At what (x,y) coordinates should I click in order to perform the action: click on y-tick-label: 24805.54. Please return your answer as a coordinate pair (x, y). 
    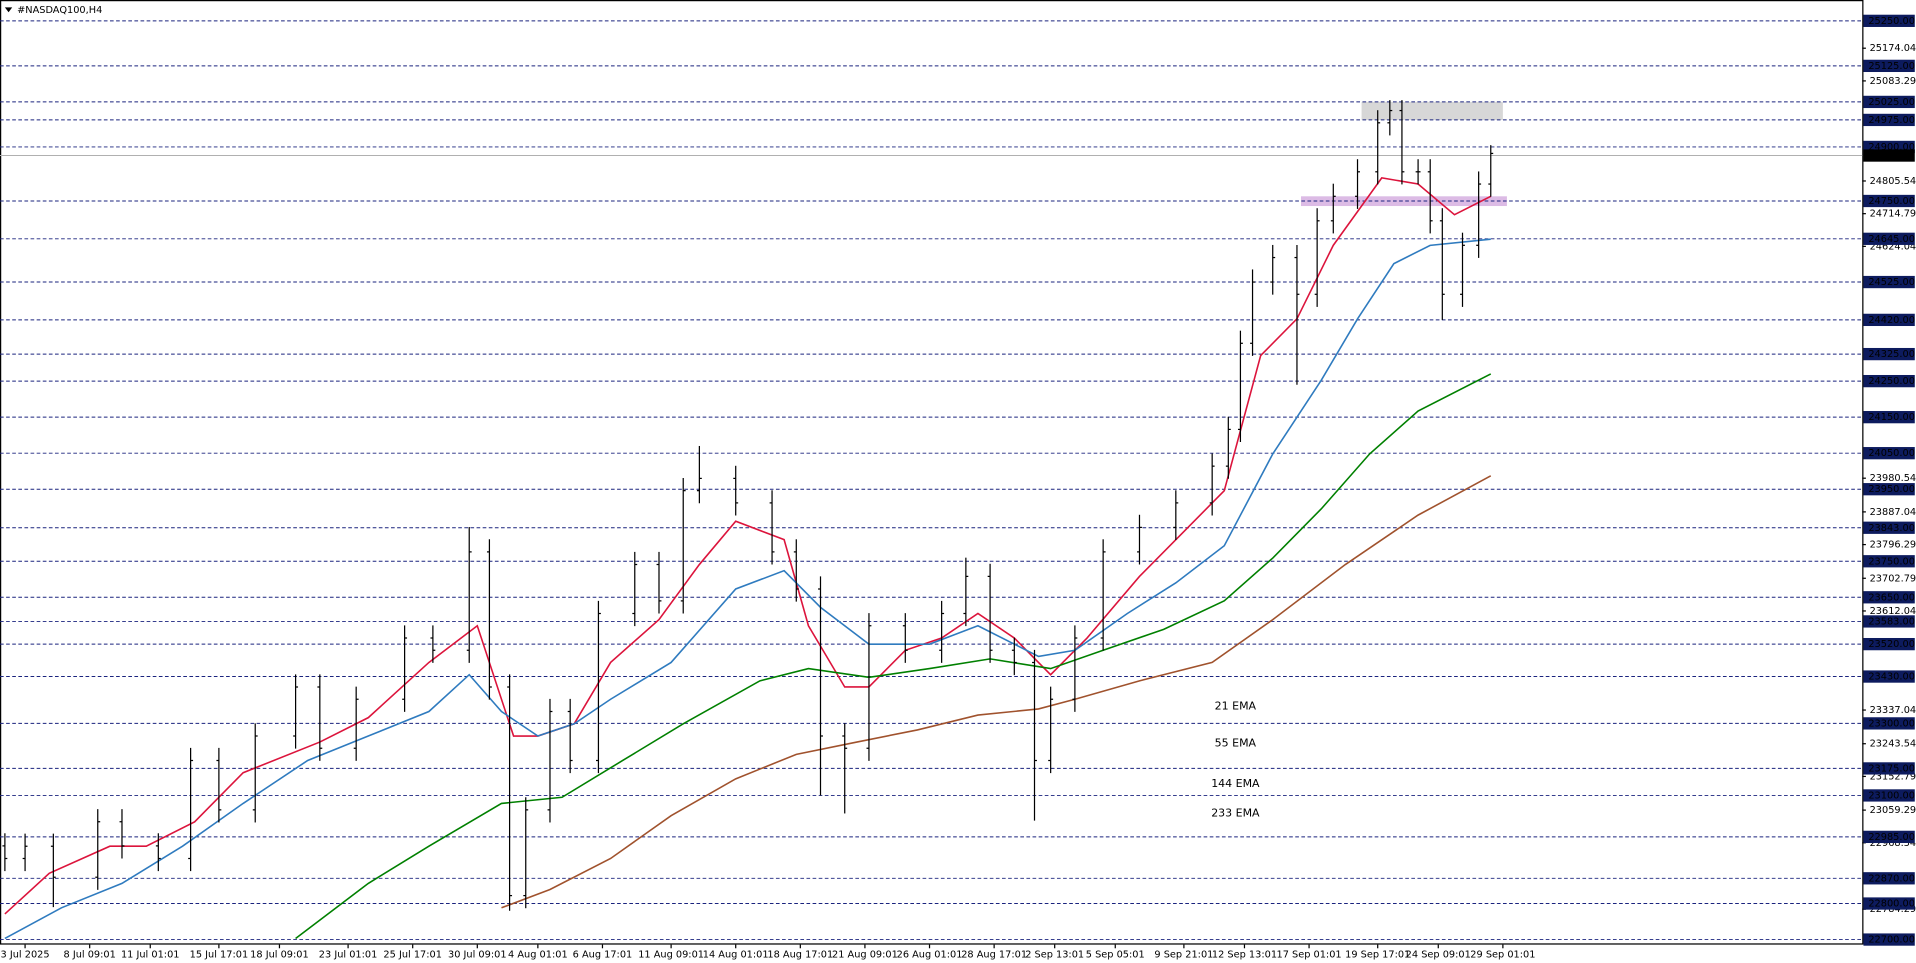
    Looking at the image, I should click on (1893, 181).